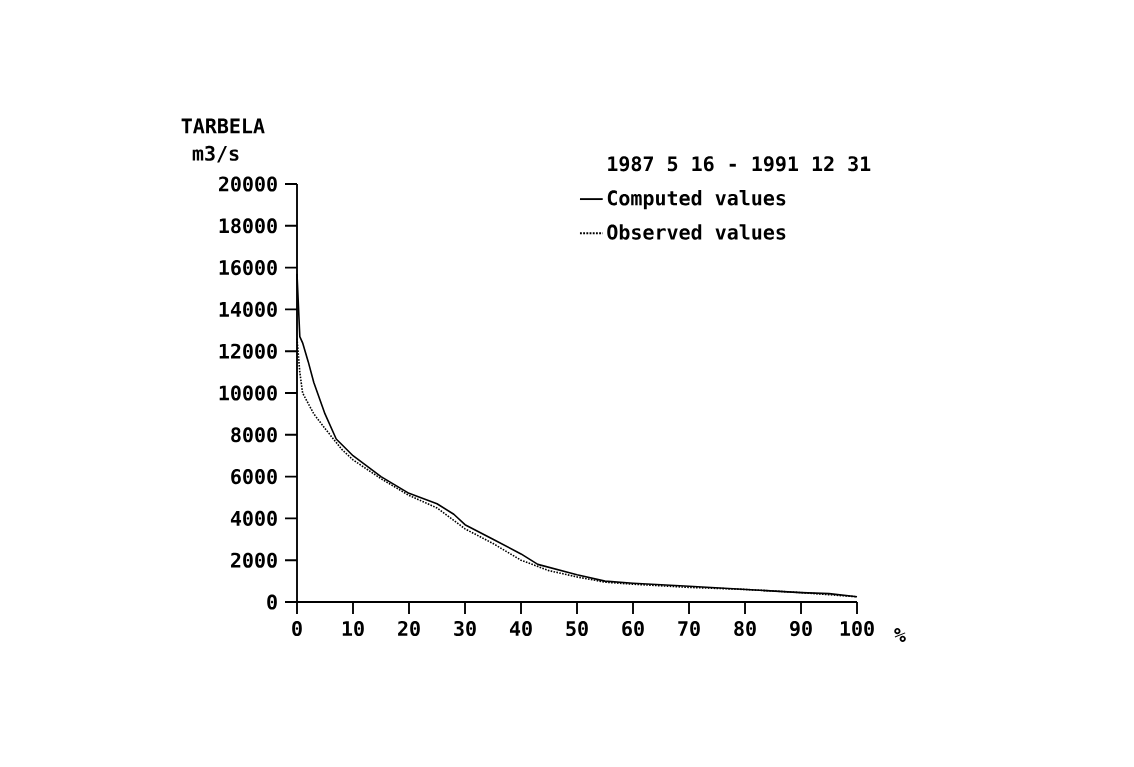 The width and height of the screenshot is (1134, 767). What do you see at coordinates (215, 154) in the screenshot?
I see `y-axis-title: m3/s` at bounding box center [215, 154].